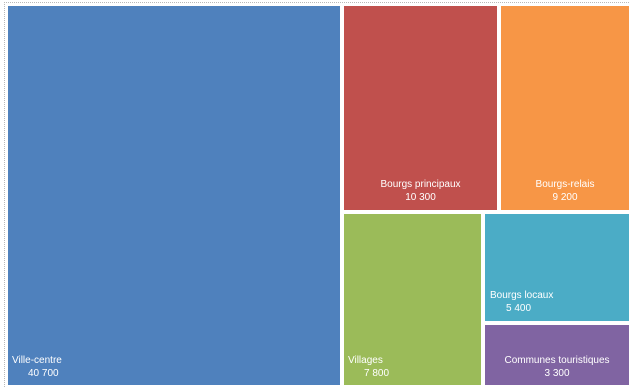 The height and width of the screenshot is (387, 631). What do you see at coordinates (565, 108) in the screenshot?
I see `treemap-tile-bourgs-relais` at bounding box center [565, 108].